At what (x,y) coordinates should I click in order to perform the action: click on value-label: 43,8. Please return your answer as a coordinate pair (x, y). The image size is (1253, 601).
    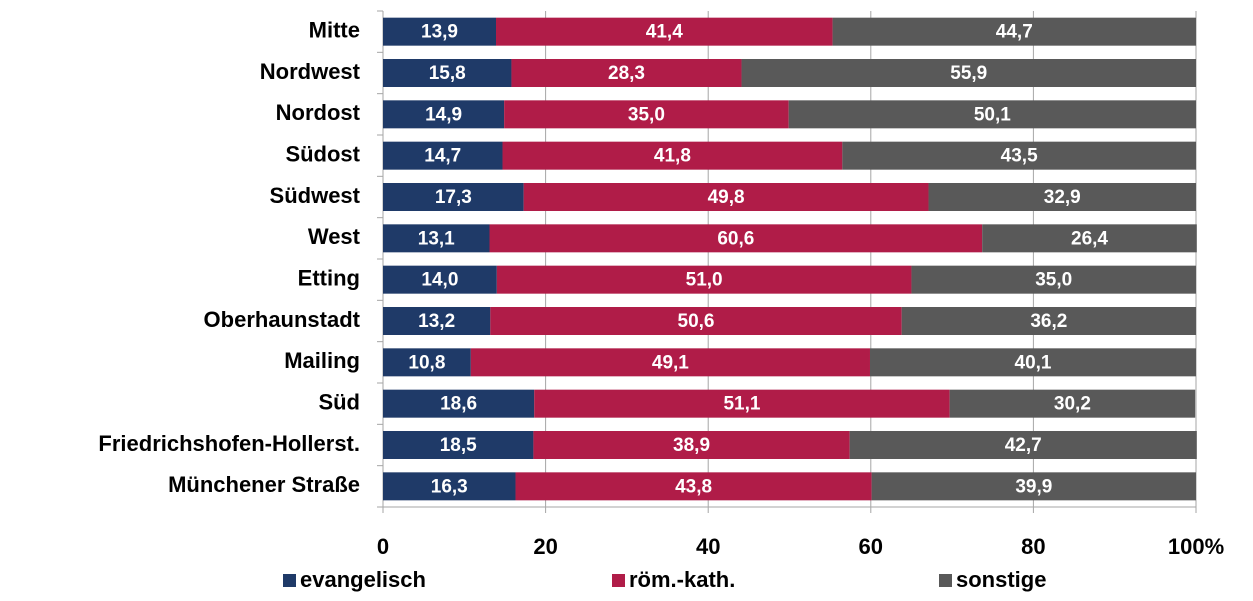
    Looking at the image, I should click on (693, 486).